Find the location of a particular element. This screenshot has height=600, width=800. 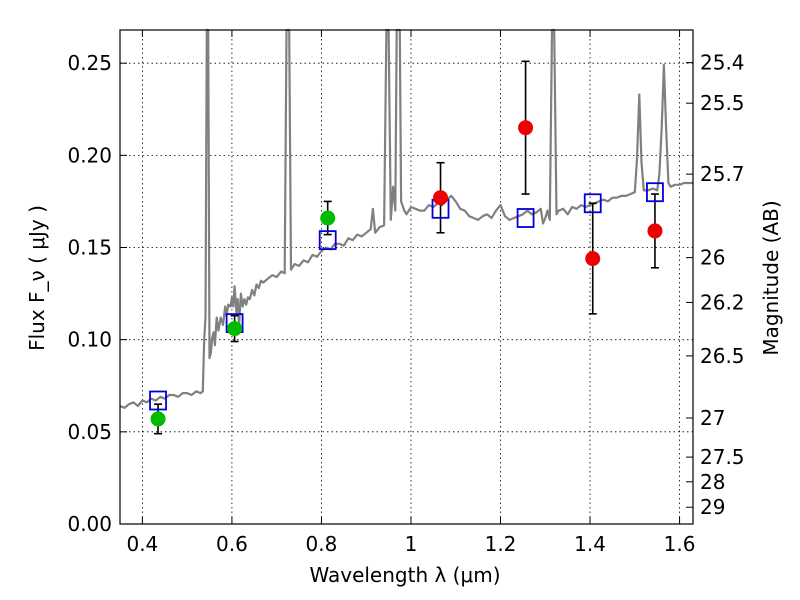

right-tick-label: 29 is located at coordinates (712, 507).